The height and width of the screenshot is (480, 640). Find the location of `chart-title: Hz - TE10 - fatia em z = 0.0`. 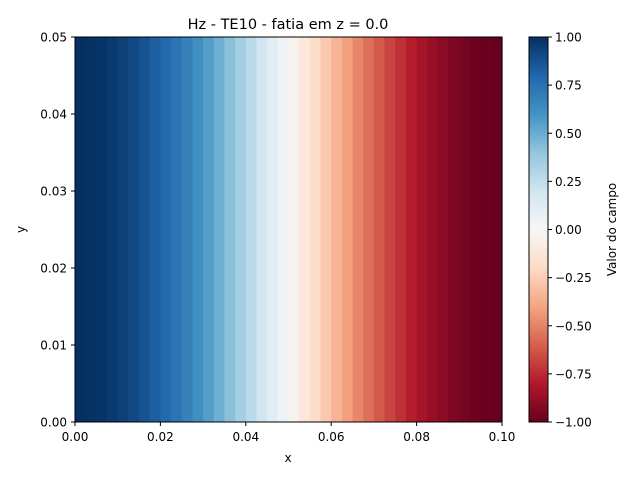

chart-title: Hz - TE10 - fatia em z = 0.0 is located at coordinates (288, 25).